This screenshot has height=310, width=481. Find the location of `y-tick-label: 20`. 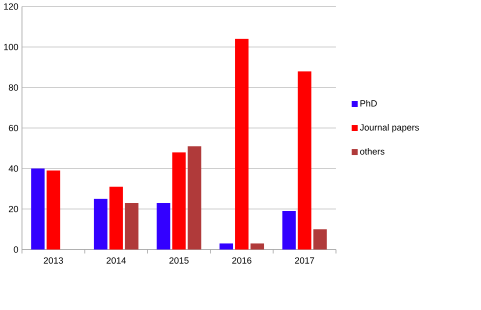

y-tick-label: 20 is located at coordinates (13, 209).